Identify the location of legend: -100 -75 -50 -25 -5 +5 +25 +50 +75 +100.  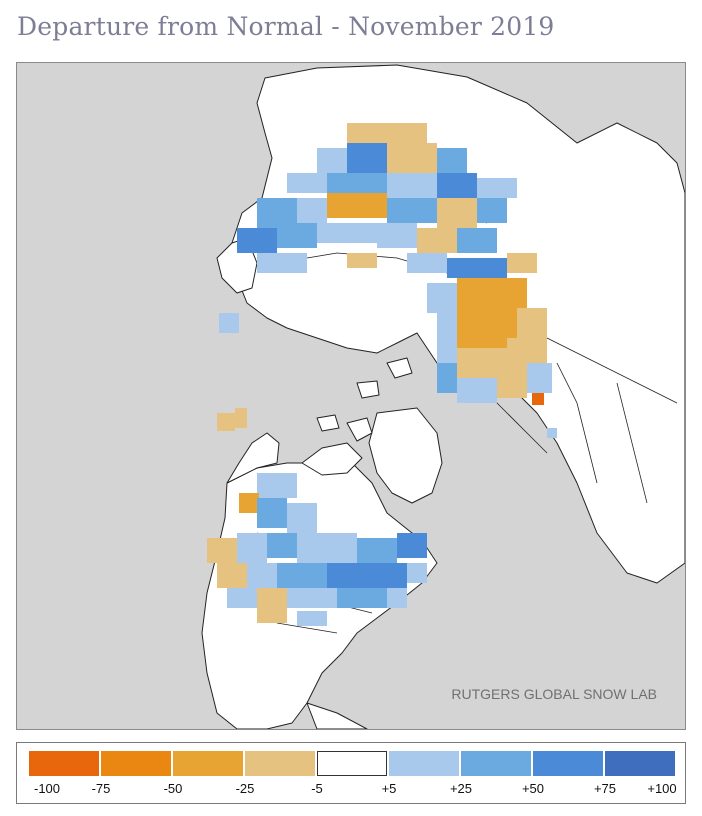
(351, 773).